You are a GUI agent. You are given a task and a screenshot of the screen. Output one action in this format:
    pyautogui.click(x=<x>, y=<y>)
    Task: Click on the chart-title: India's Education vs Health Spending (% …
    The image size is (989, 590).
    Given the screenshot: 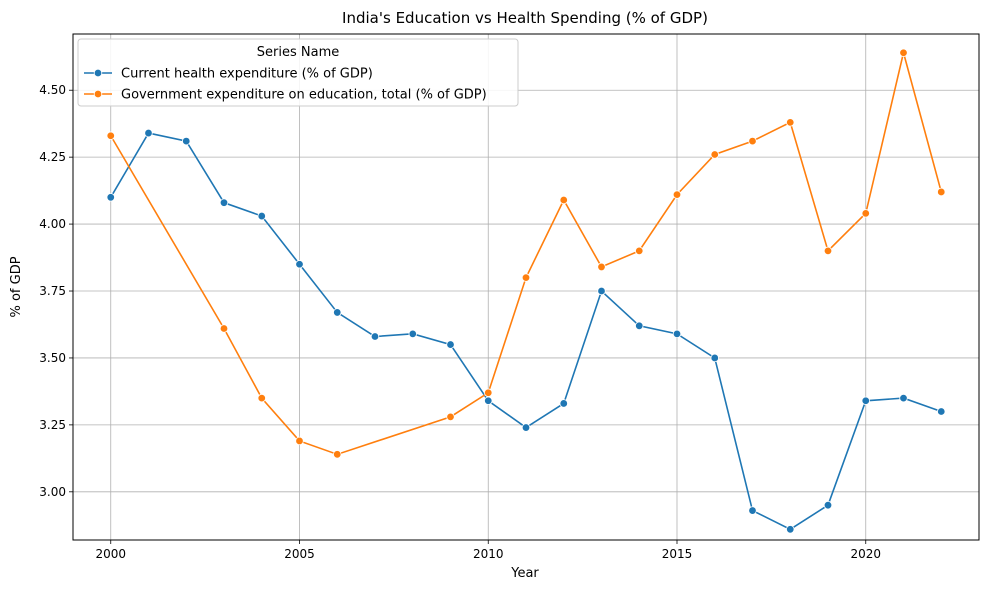 What is the action you would take?
    pyautogui.click(x=525, y=18)
    